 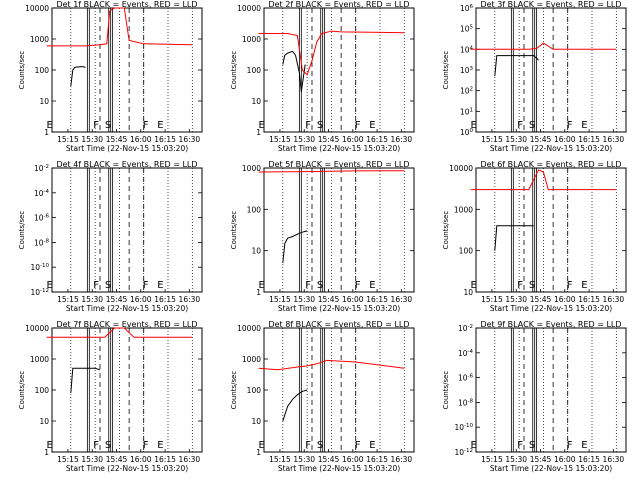 I want to click on y-tick-label: 103, so click(x=467, y=70).